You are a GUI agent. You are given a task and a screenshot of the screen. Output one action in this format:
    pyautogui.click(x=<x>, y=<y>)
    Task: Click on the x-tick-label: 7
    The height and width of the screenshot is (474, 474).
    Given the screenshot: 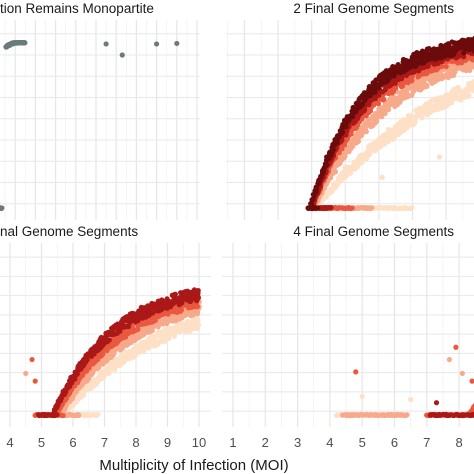 What is the action you would take?
    pyautogui.click(x=104, y=442)
    